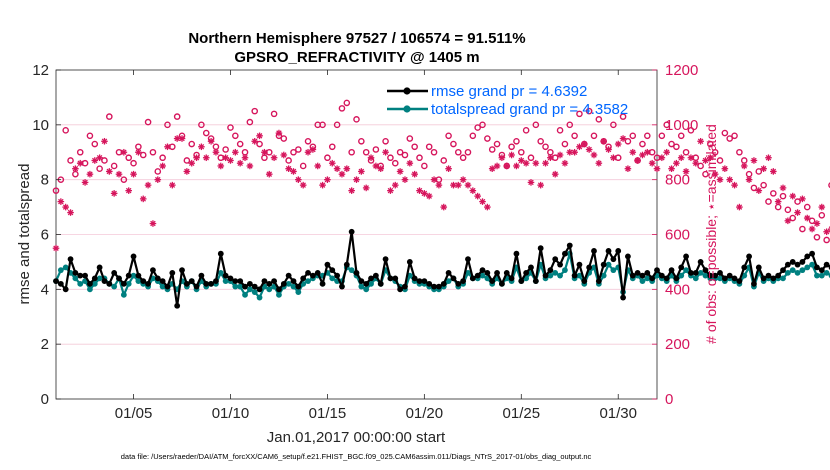 Image resolution: width=830 pixels, height=470 pixels. Describe the element at coordinates (40, 70) in the screenshot. I see `y-tick-label: 12` at that location.